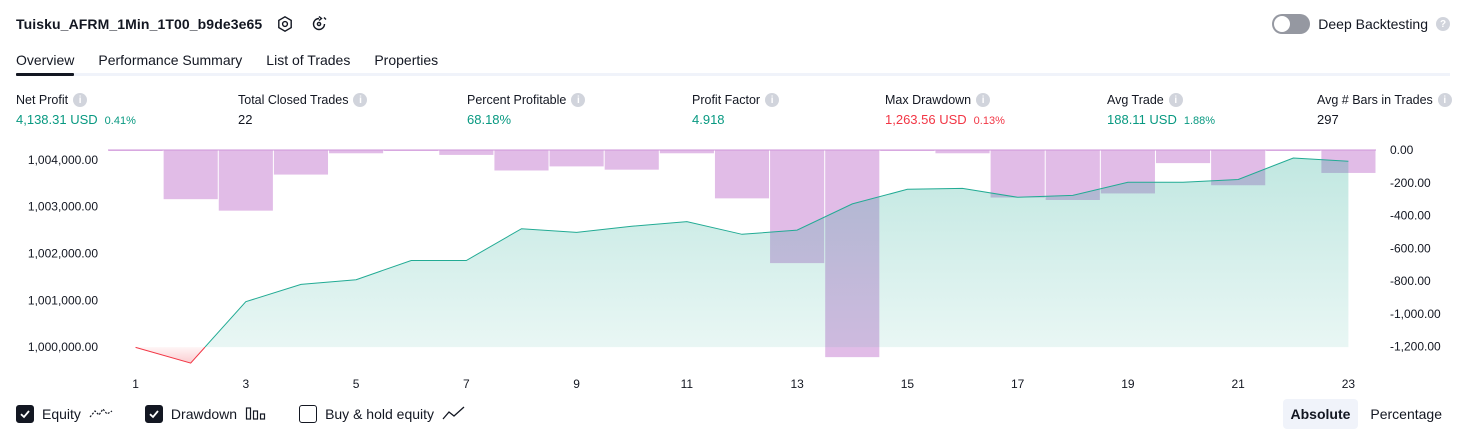  I want to click on replay-icon, so click(319, 24).